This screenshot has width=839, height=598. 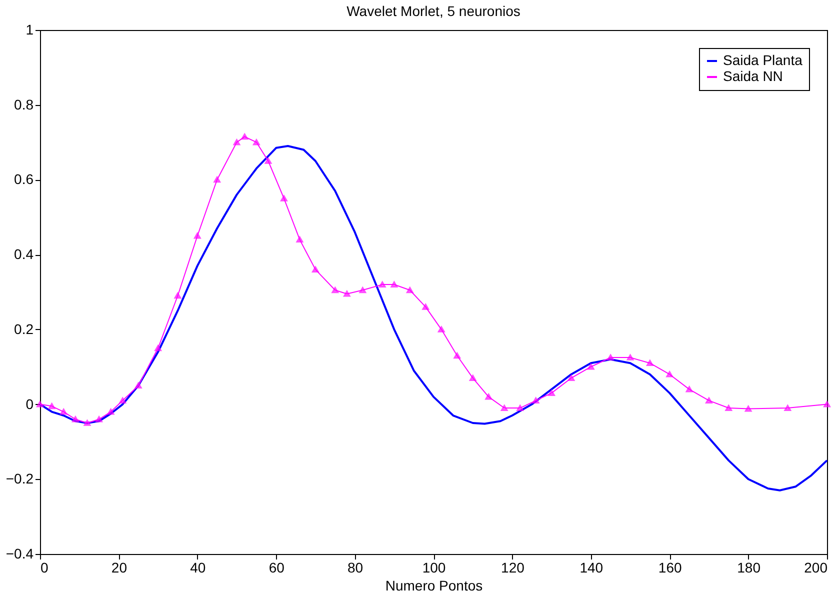 What do you see at coordinates (276, 568) in the screenshot?
I see `x-tick-label: 60` at bounding box center [276, 568].